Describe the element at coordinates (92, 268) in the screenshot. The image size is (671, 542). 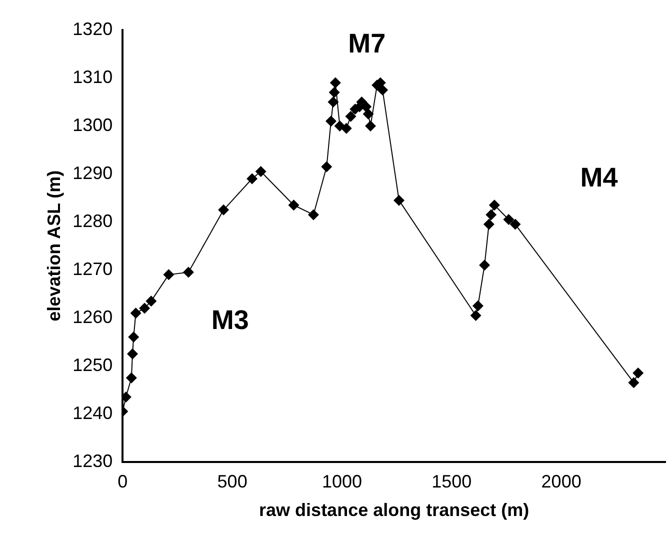
I see `y-tick-label: 1270` at that location.